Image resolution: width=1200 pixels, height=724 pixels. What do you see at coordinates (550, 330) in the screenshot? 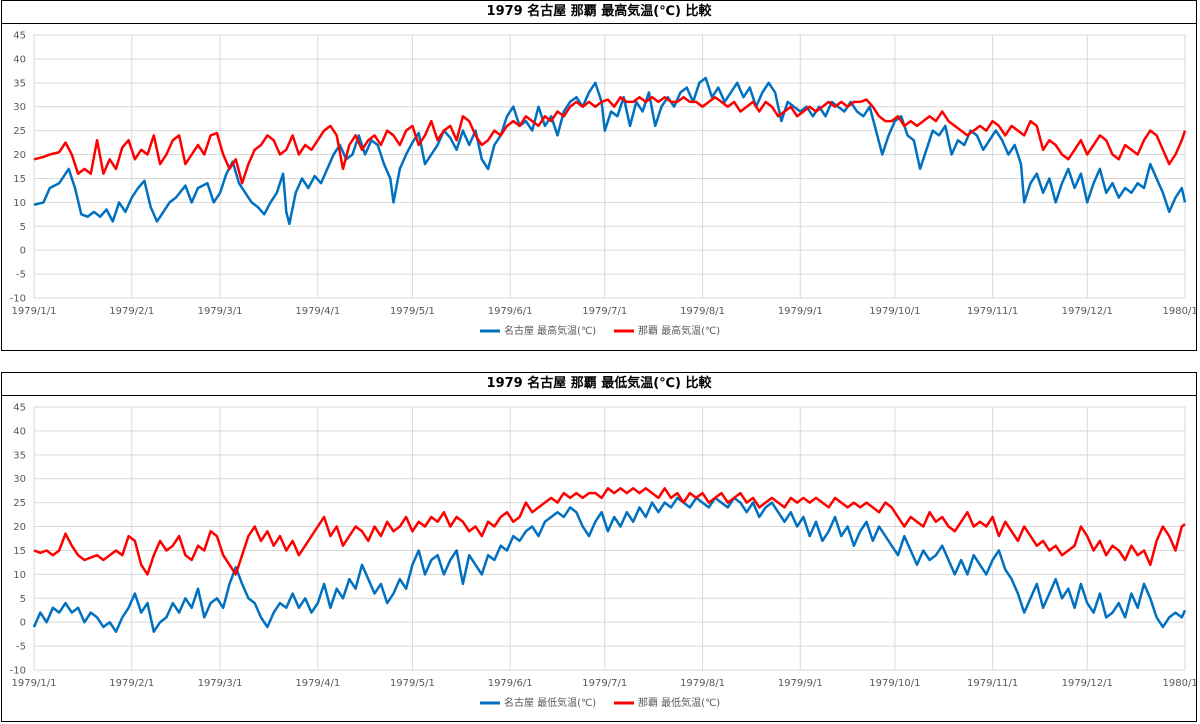
I see `legend-label: 名古屋 最高気温(℃)` at bounding box center [550, 330].